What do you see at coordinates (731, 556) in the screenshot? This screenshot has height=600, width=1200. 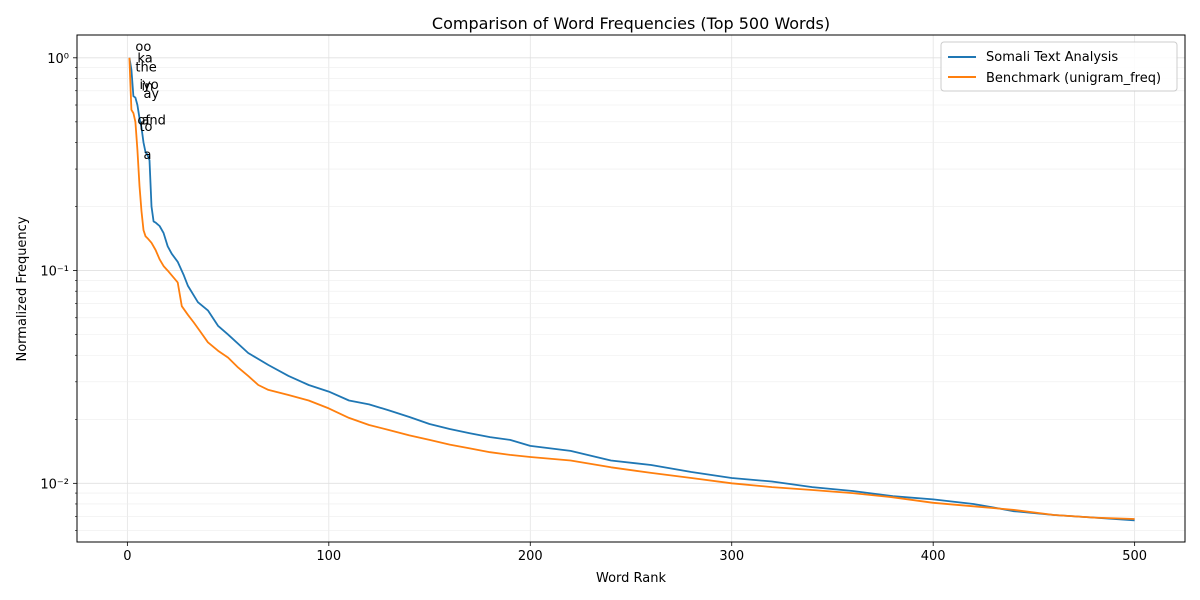 I see `x-tick-label: 300` at bounding box center [731, 556].